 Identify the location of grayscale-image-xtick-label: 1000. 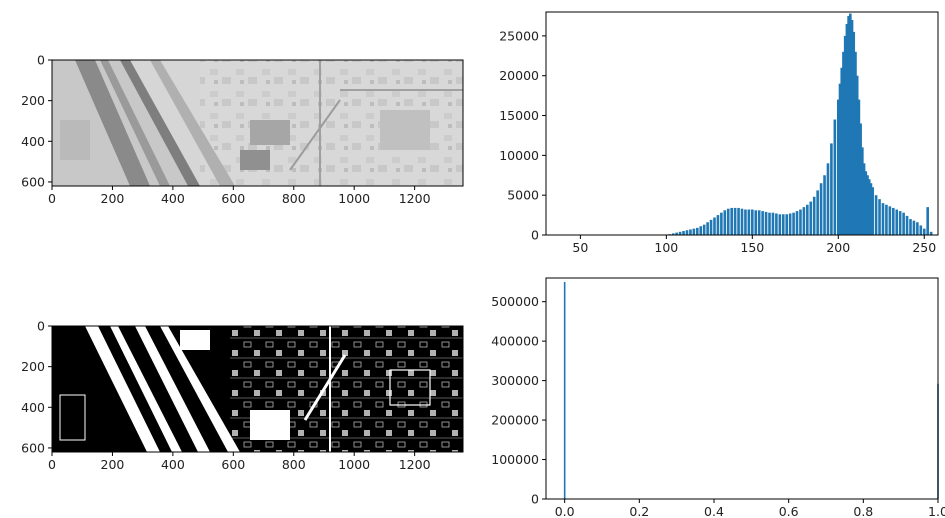
(354, 198).